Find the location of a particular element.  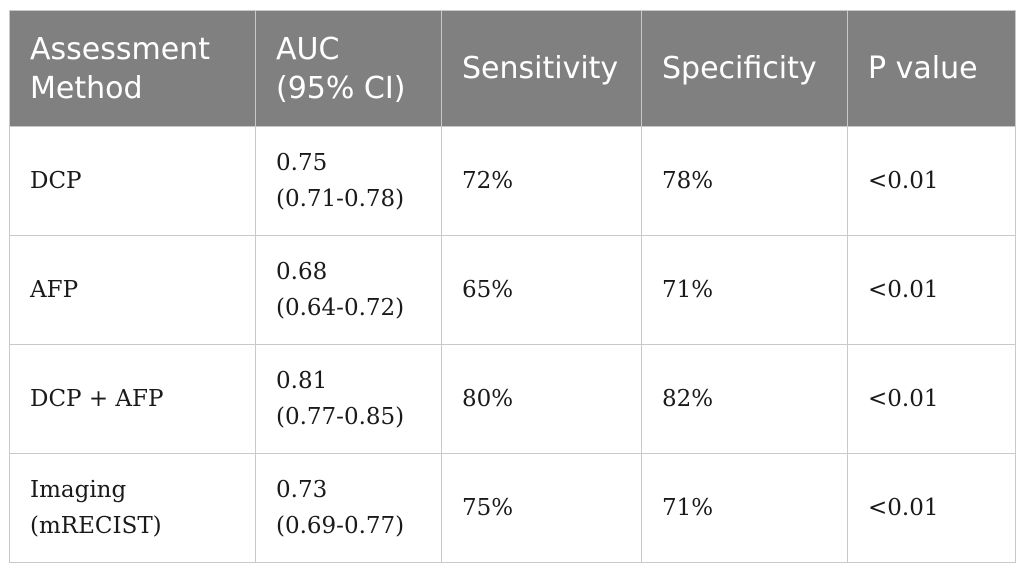

cell-text: 0.73 is located at coordinates (302, 490).